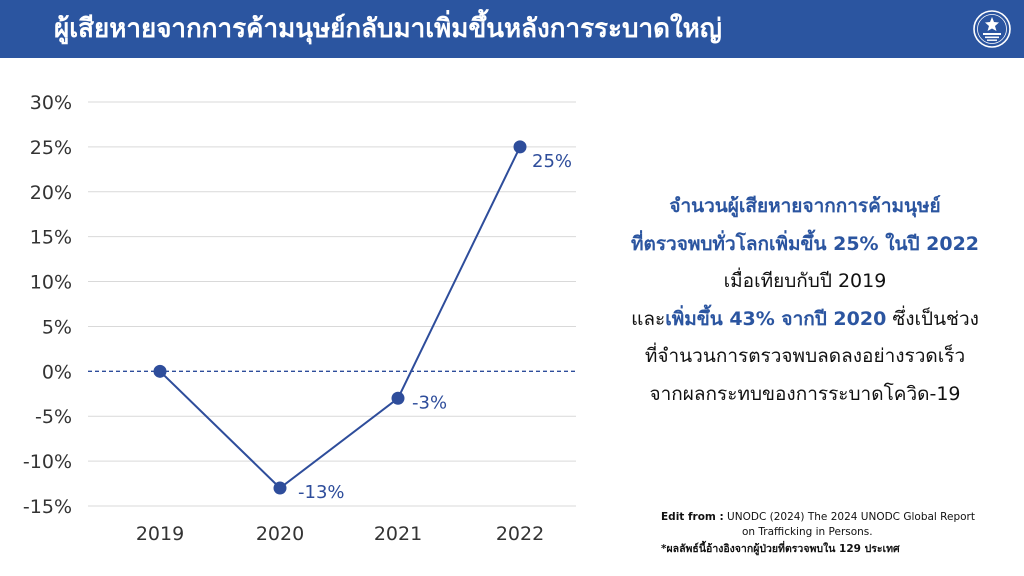  Describe the element at coordinates (51, 238) in the screenshot. I see `y-tick-label: 15%` at that location.